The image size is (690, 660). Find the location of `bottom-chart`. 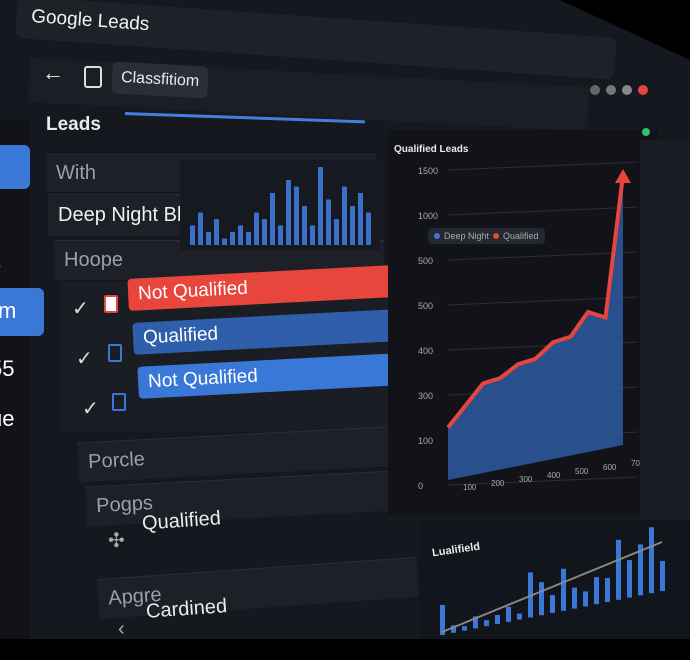

bottom-chart is located at coordinates (552, 581).